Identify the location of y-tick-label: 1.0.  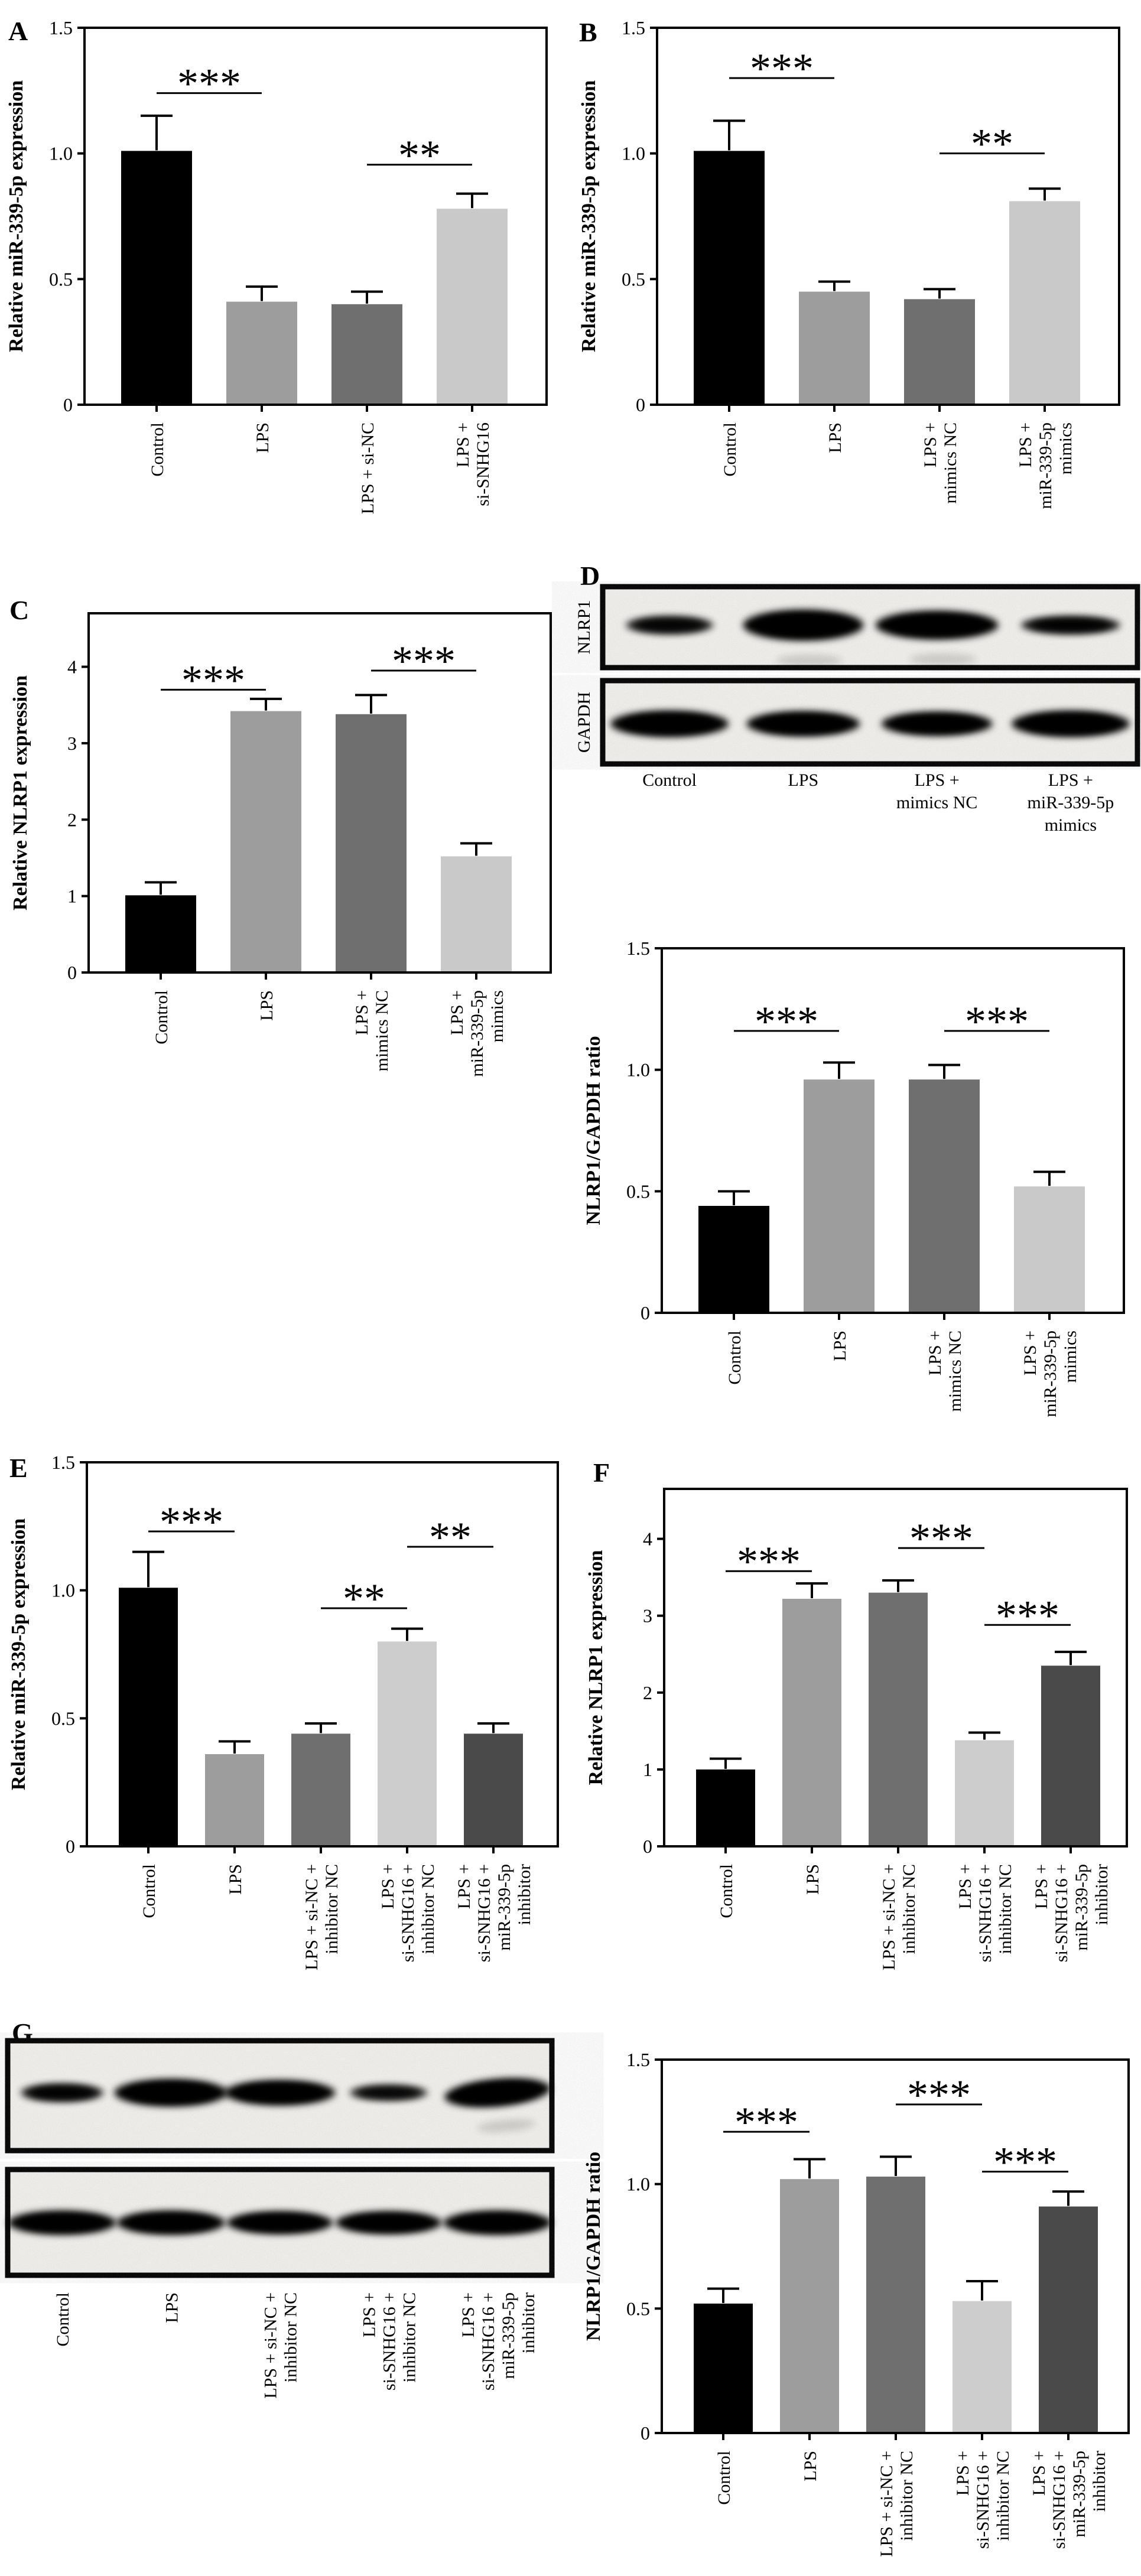
(638, 2184).